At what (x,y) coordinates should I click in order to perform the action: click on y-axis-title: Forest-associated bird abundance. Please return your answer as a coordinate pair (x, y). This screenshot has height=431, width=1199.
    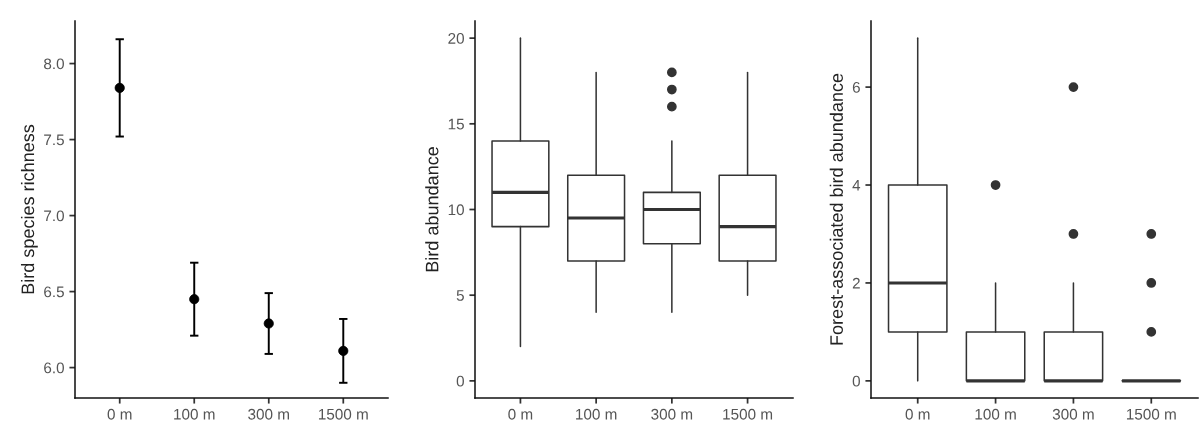
    Looking at the image, I should click on (836, 209).